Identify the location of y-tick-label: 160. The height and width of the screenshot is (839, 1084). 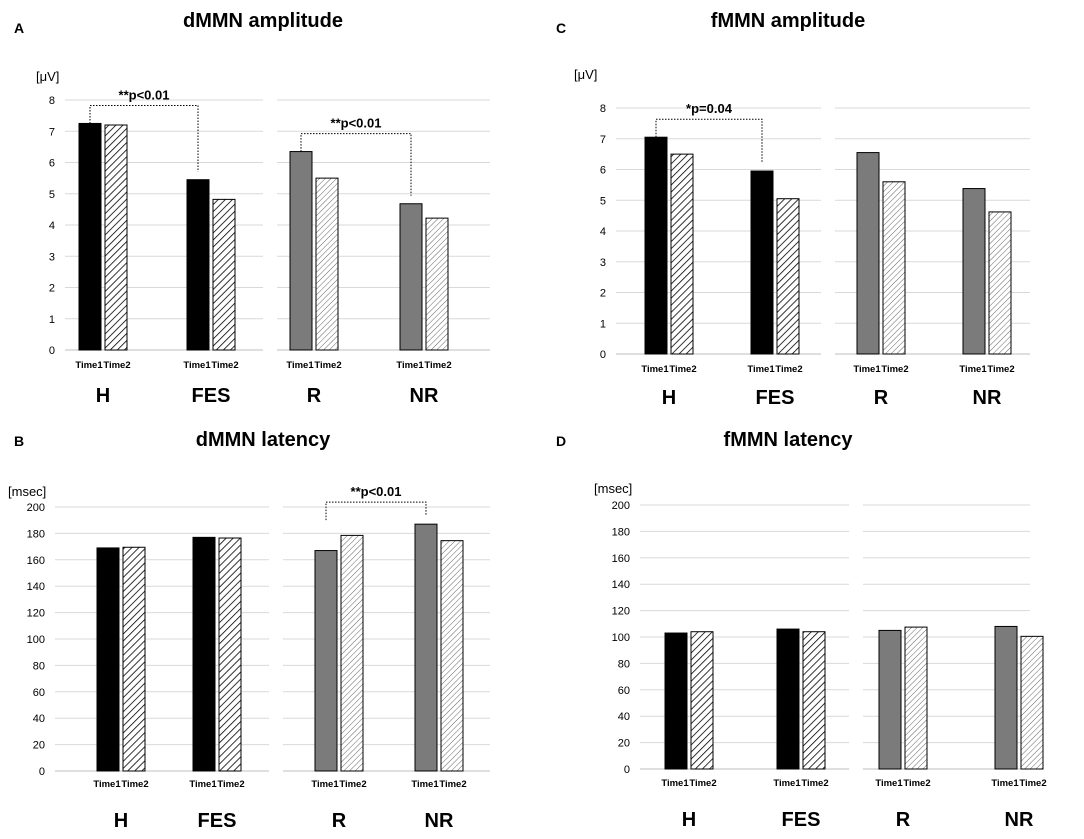
(621, 559).